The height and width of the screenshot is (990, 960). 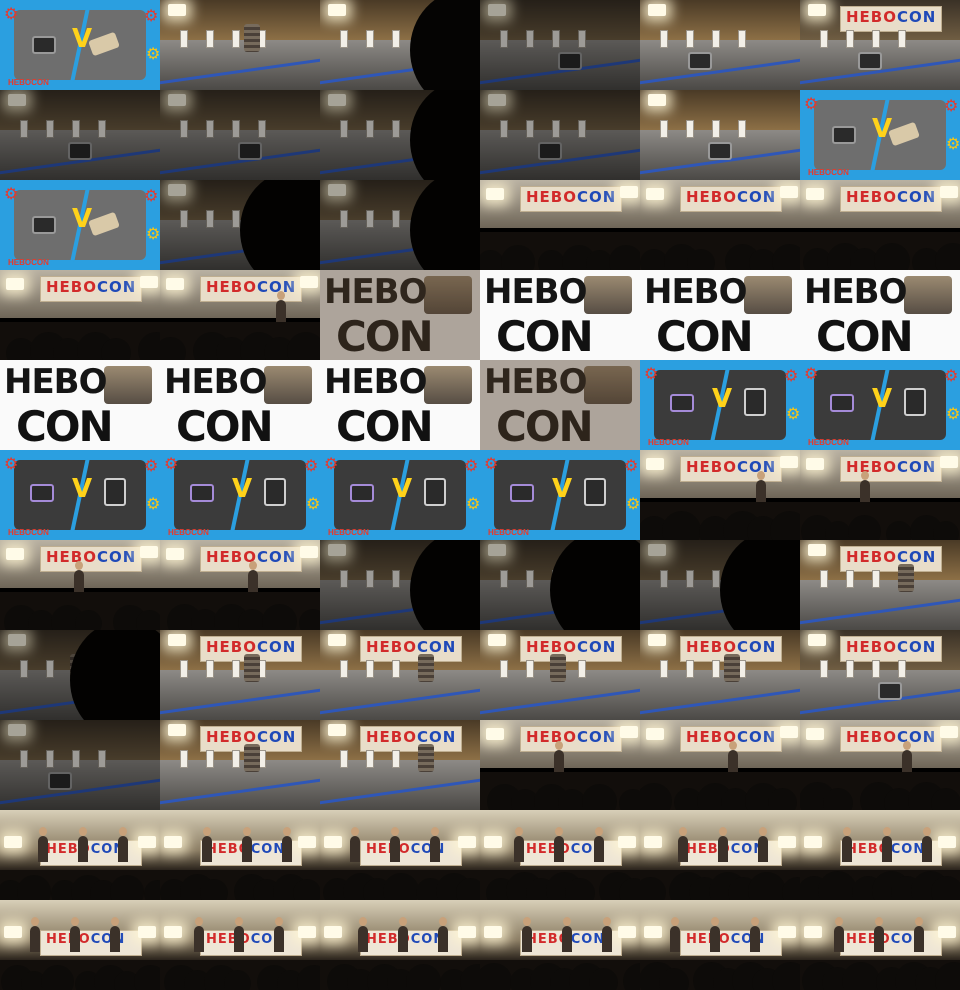 I want to click on title-photo, so click(x=288, y=385).